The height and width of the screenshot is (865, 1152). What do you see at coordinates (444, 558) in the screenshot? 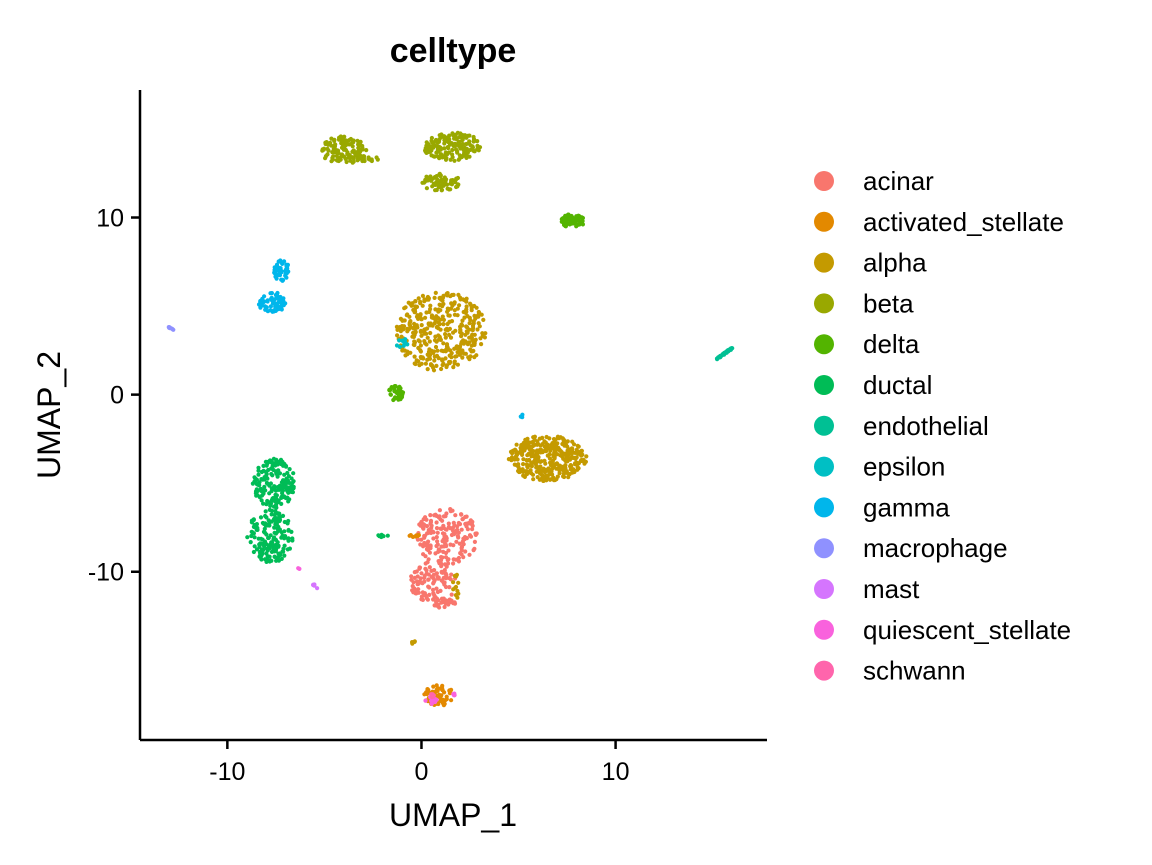
I see `series-acinar` at bounding box center [444, 558].